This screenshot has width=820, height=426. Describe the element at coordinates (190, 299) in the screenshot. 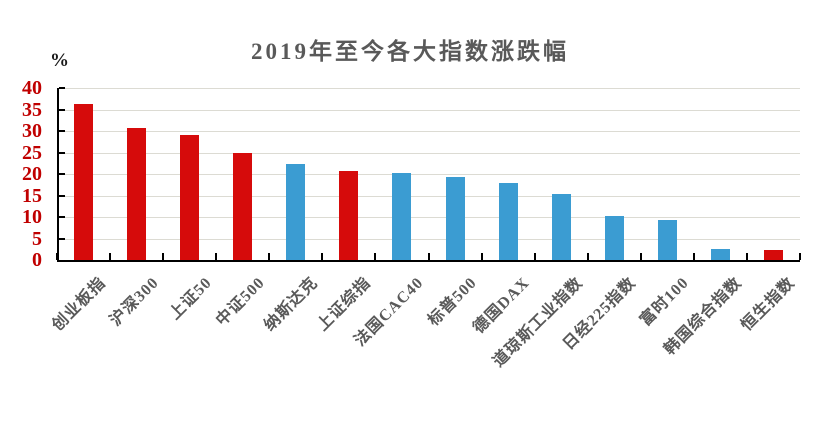

I see `x-category-label: 上证50` at that location.